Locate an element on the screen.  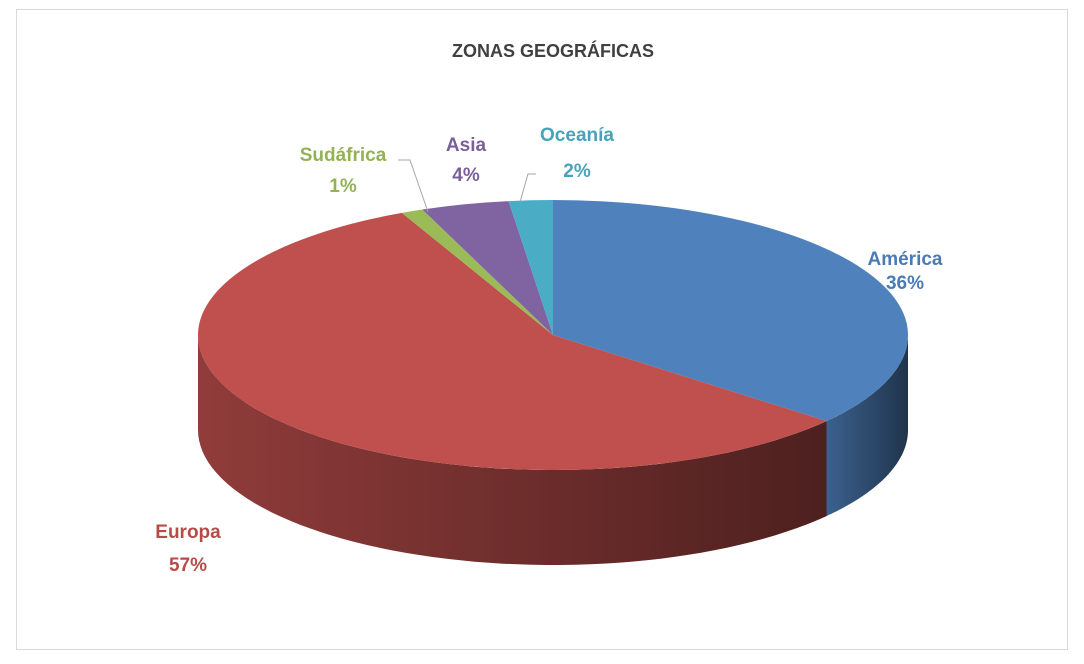
pie-side is located at coordinates (867, 426).